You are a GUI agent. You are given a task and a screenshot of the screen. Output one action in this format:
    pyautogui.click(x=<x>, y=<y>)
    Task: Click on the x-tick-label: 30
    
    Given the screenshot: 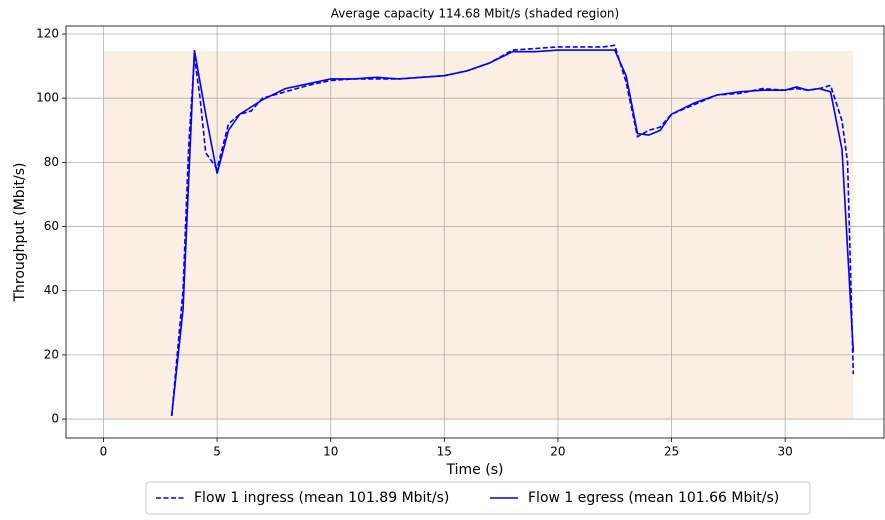 What is the action you would take?
    pyautogui.click(x=785, y=452)
    